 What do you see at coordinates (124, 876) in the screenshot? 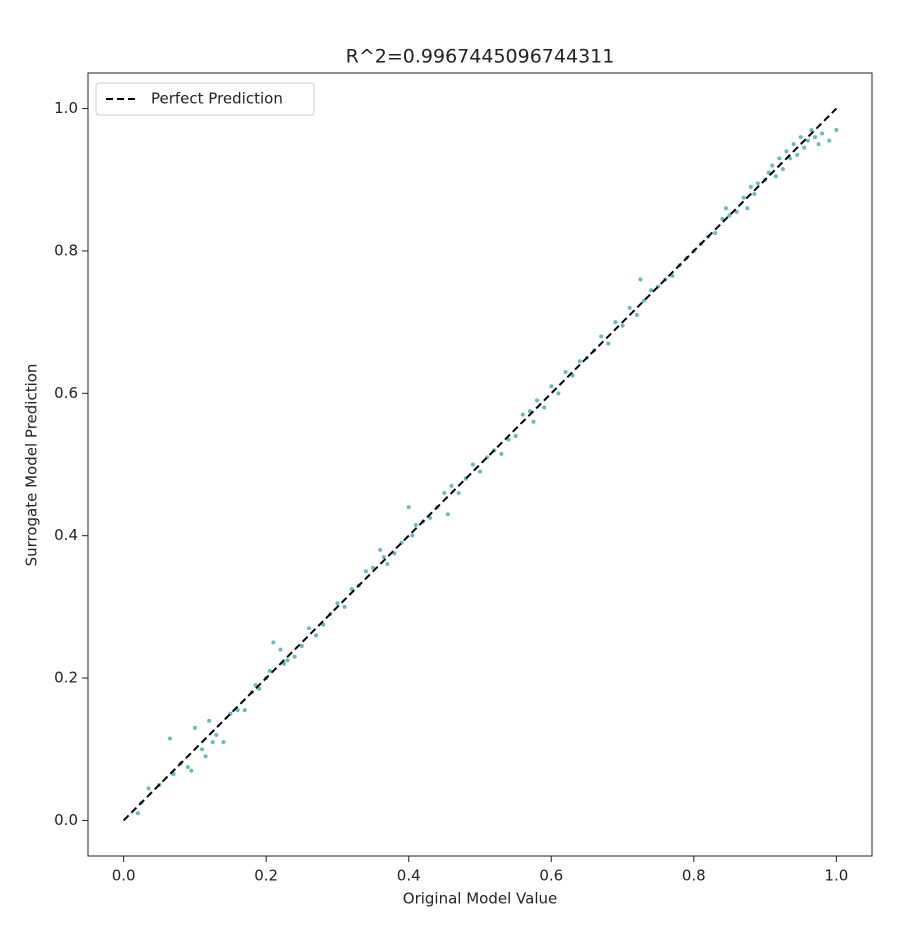
I see `x-tick-label: 0.0` at bounding box center [124, 876].